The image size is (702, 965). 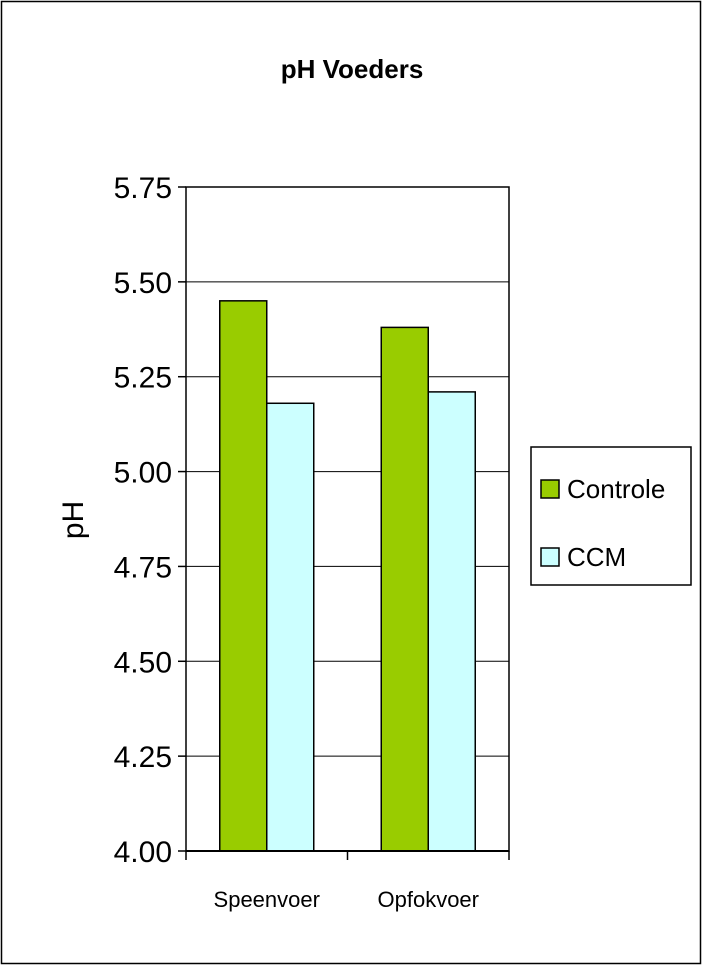 I want to click on y-tick-label: 5.75, so click(x=143, y=188).